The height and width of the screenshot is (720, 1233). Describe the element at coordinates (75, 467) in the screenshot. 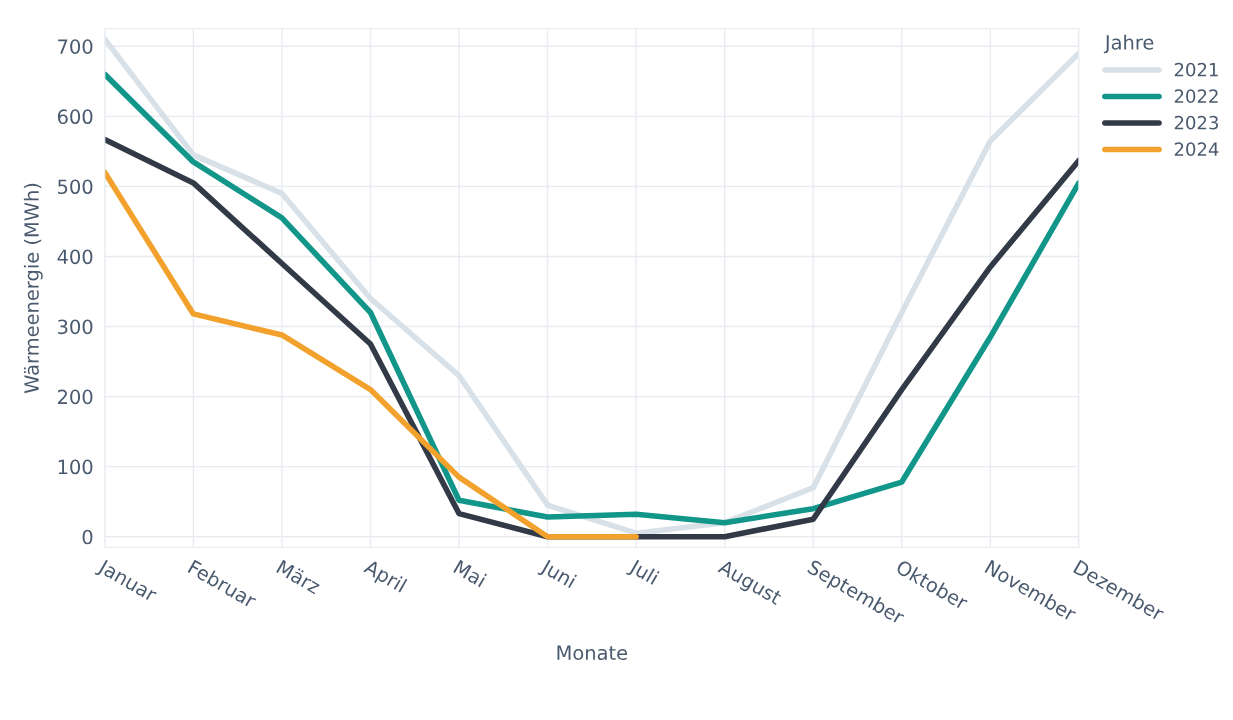

I see `y-tick-label: 100` at that location.